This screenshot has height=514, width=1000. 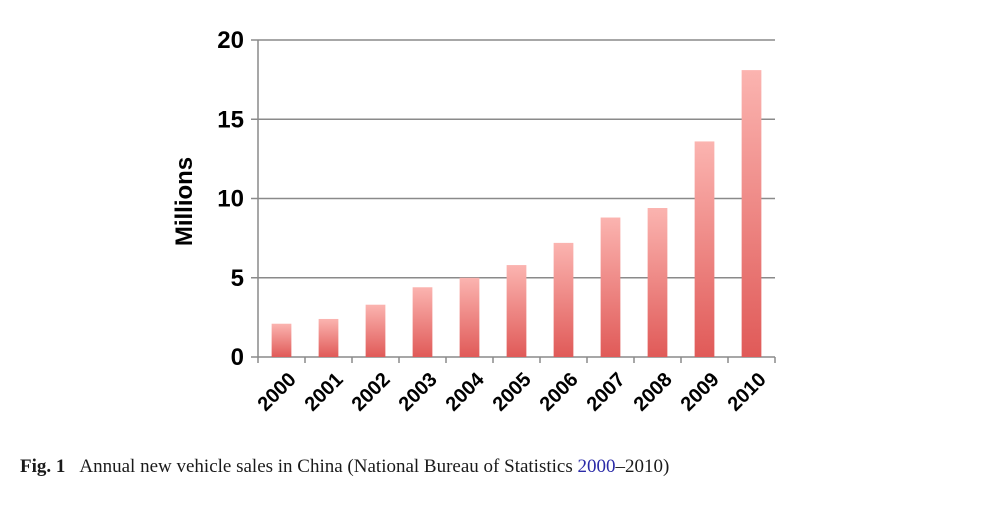 I want to click on y-tick-label: 5, so click(x=237, y=278).